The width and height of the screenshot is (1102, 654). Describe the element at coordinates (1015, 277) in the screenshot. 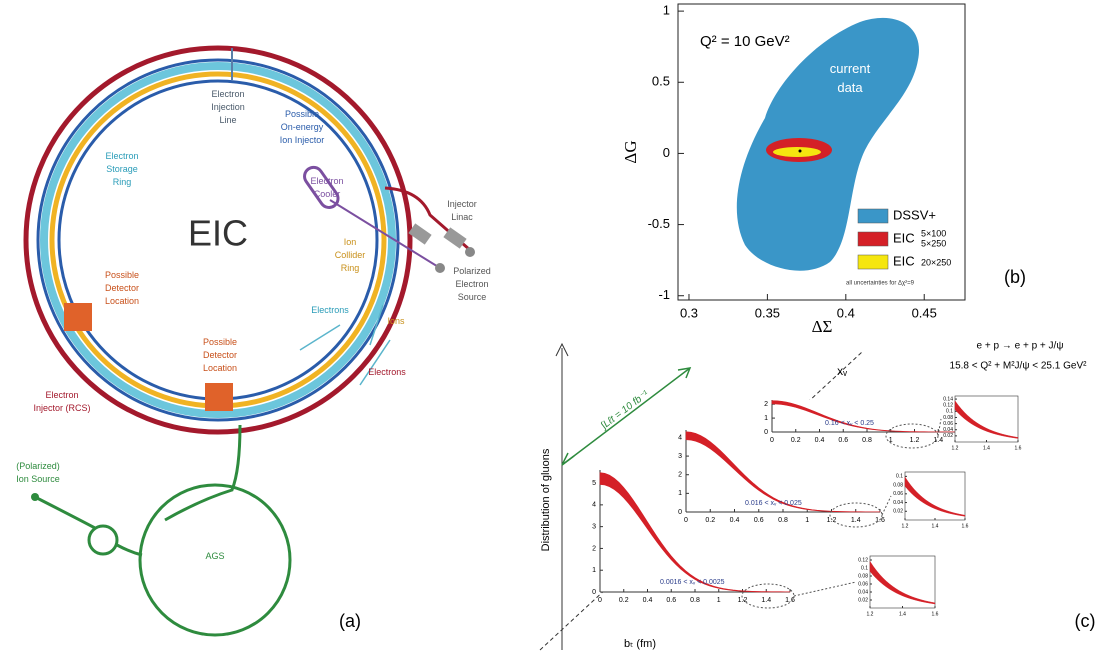

I see `panel-label: (b)` at that location.